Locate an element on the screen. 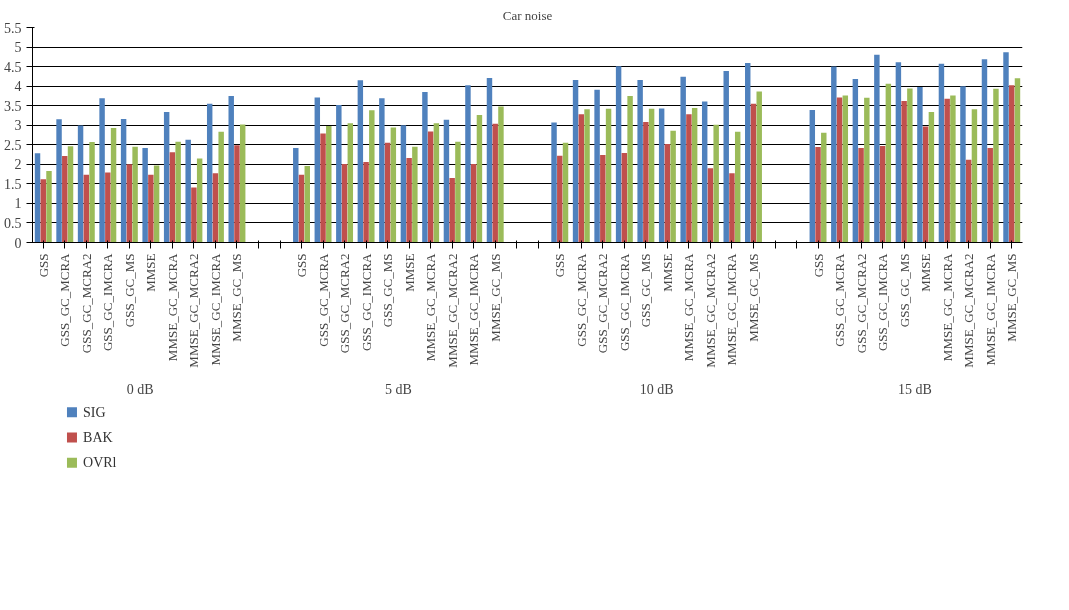 The width and height of the screenshot is (1069, 610). x-tick-label: GSS_GC_IMCRA is located at coordinates (883, 302).